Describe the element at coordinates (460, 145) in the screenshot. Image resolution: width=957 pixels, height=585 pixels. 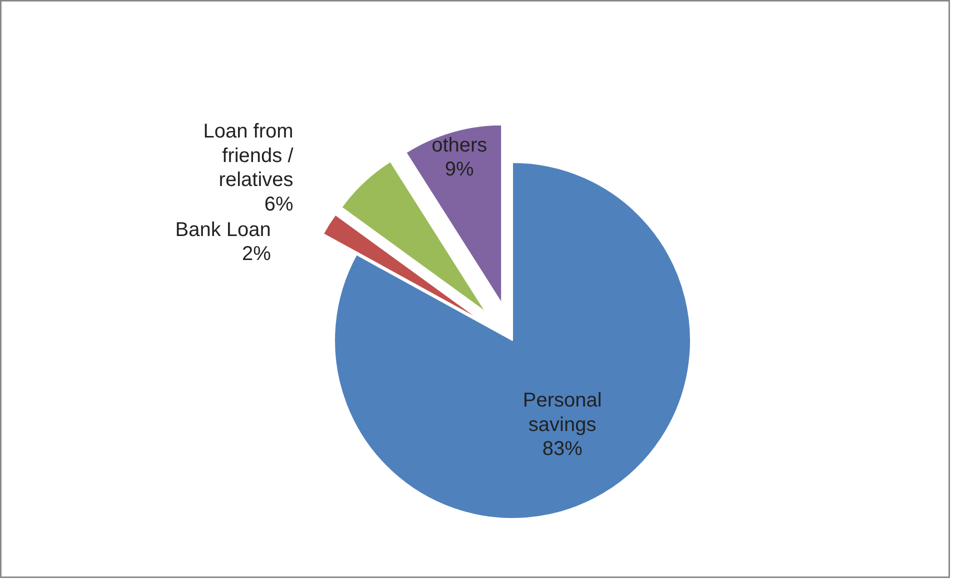
I see `slice-label: others` at that location.